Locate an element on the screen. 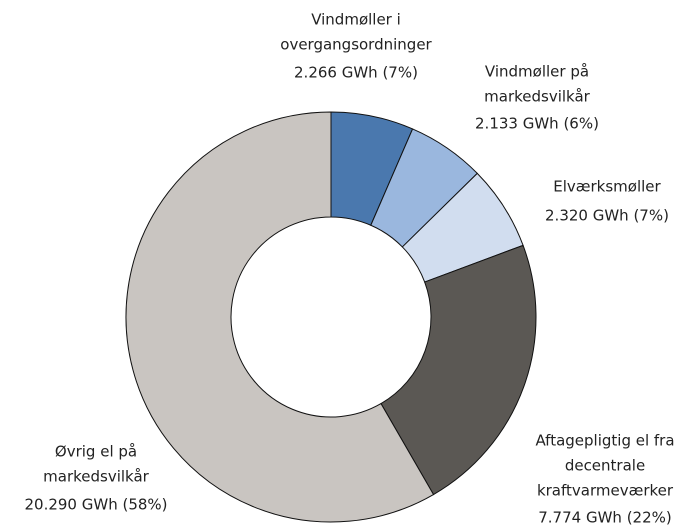 This screenshot has height=527, width=686. value-label: 2.133 GWh (6%) is located at coordinates (537, 124).